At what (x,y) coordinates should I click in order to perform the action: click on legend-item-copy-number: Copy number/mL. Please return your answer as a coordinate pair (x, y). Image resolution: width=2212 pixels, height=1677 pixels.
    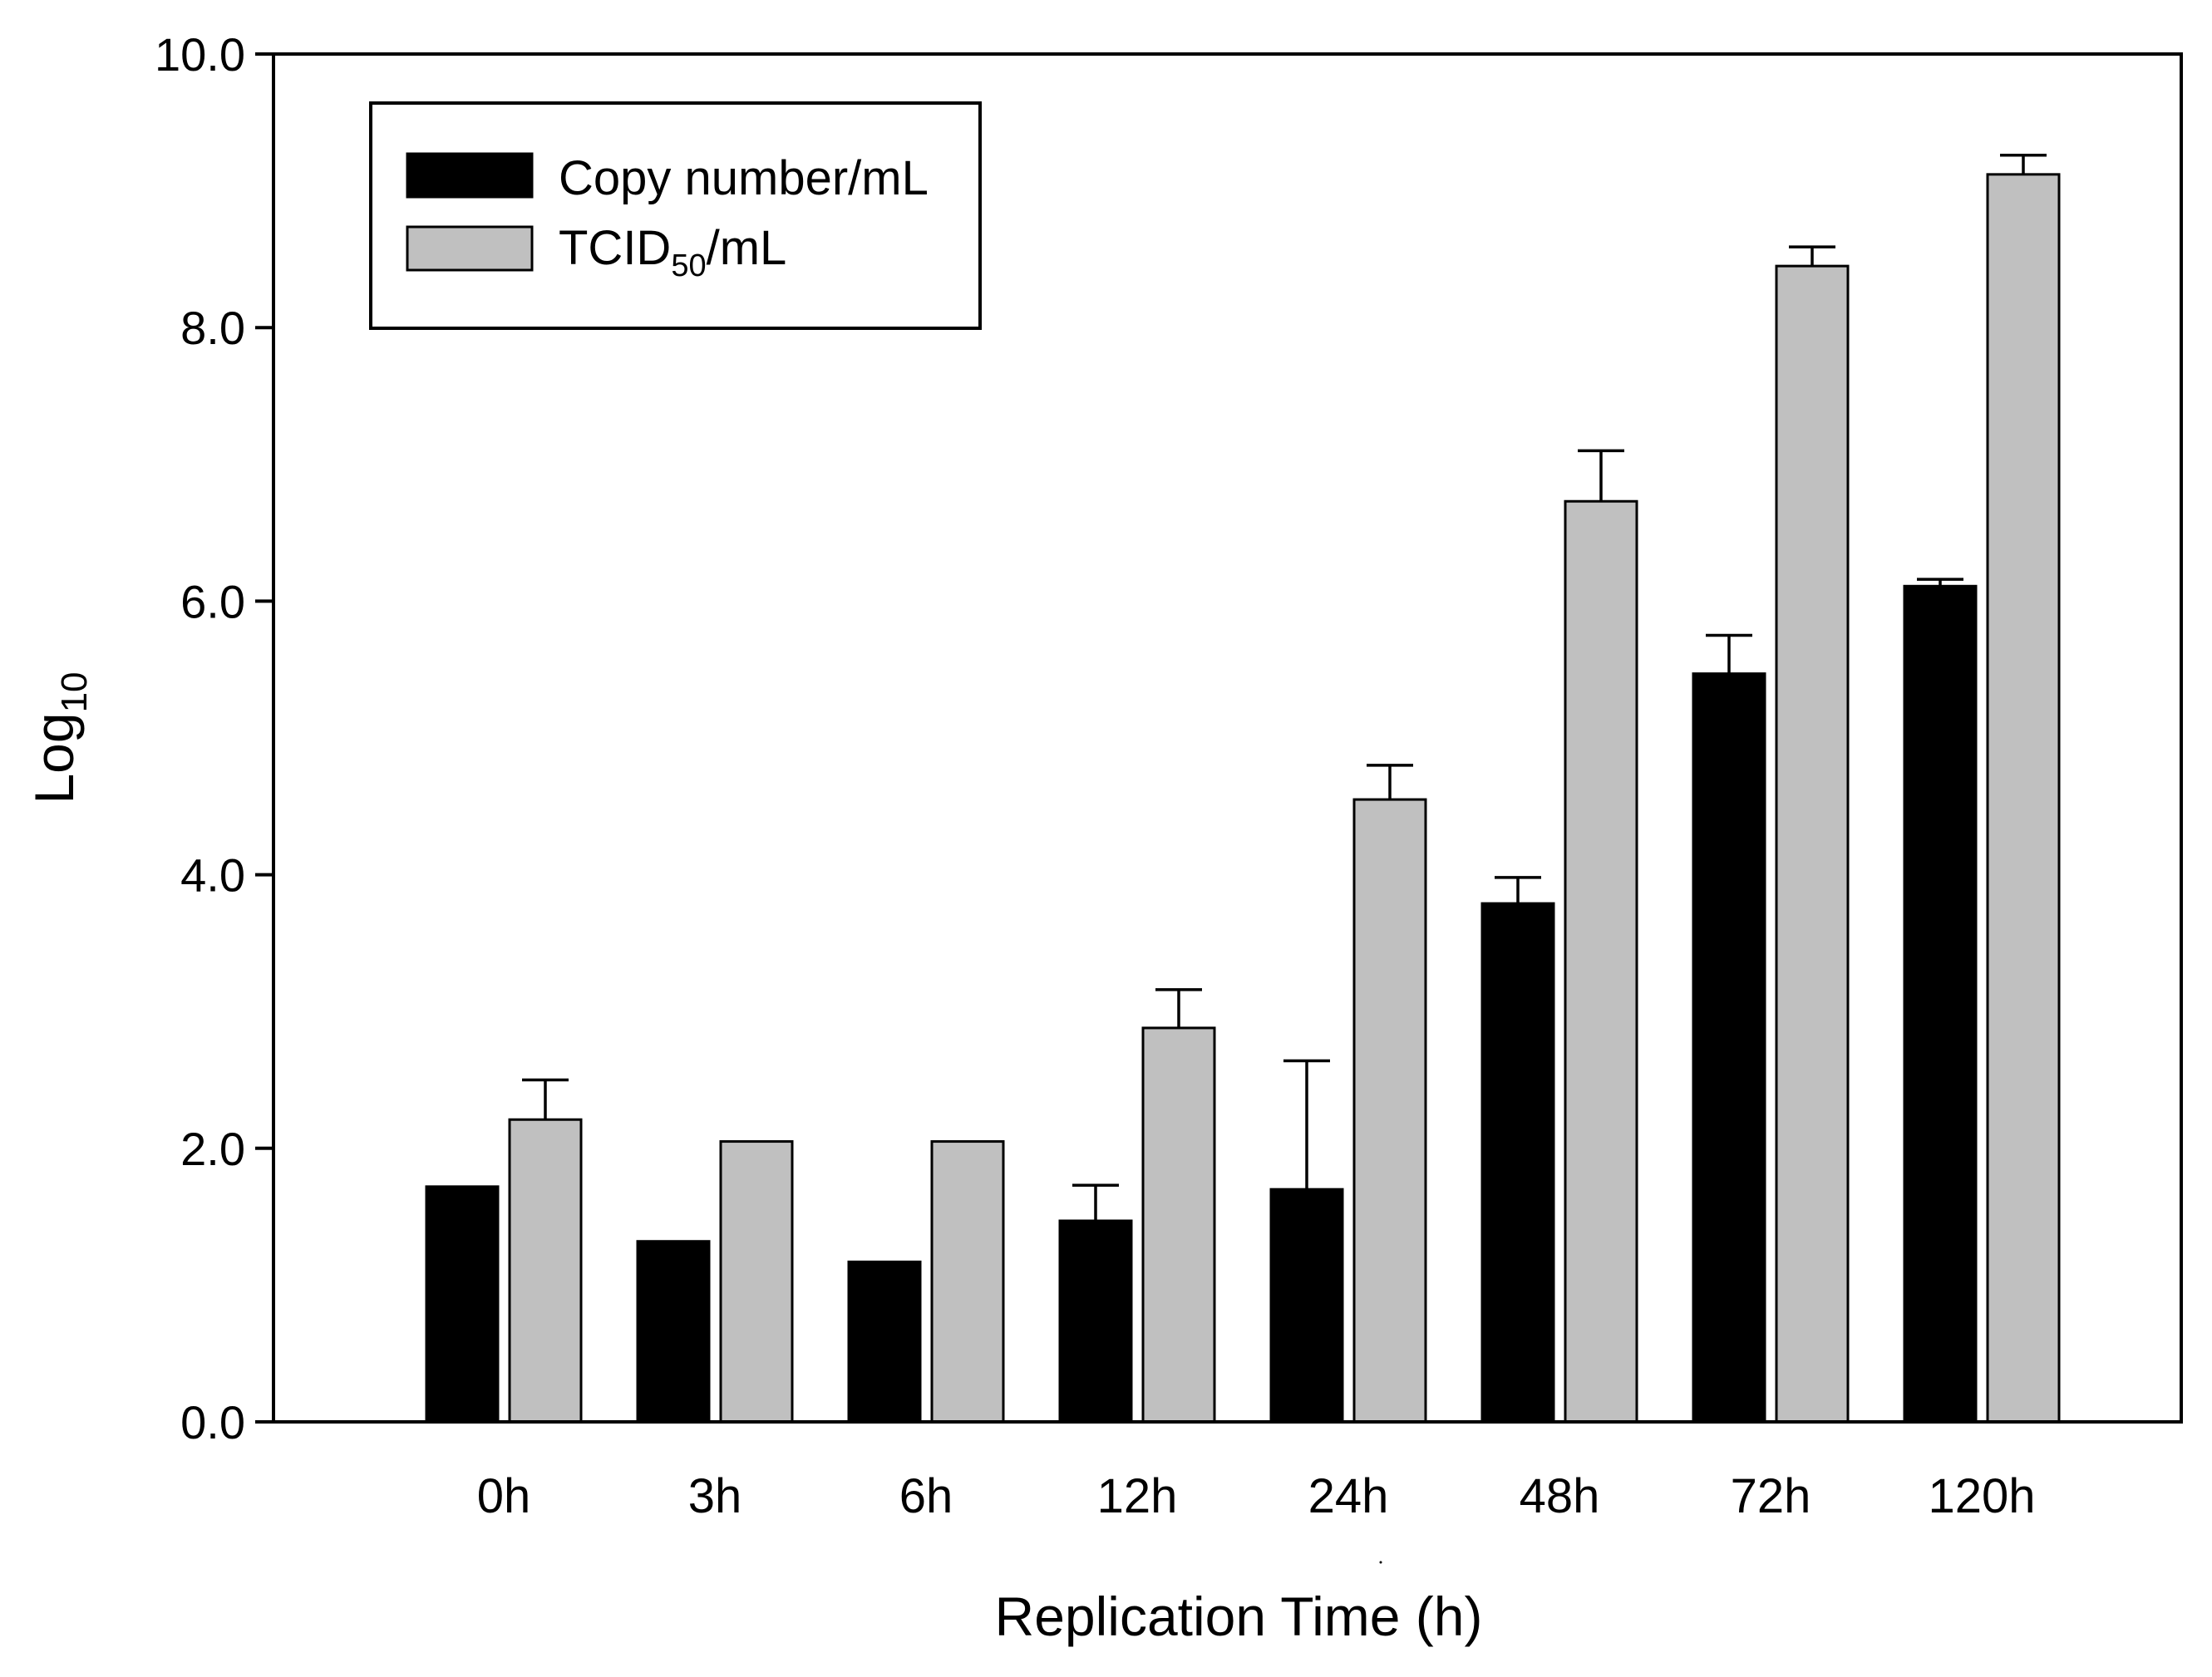
    Looking at the image, I should click on (667, 178).